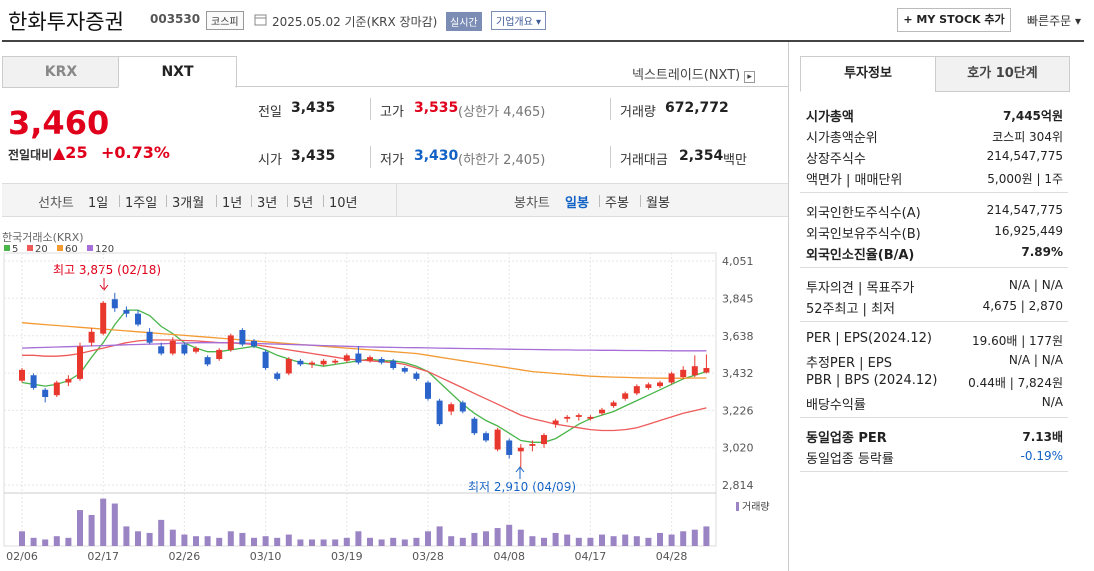 The width and height of the screenshot is (1094, 571). Describe the element at coordinates (697, 108) in the screenshot. I see `stat-value: 672,772` at that location.